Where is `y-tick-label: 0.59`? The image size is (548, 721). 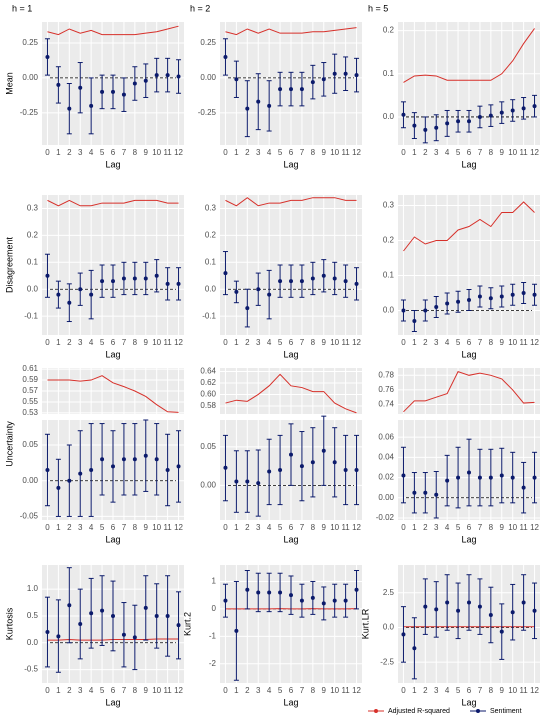
y-tick-label: 0.59 is located at coordinates (30, 379).